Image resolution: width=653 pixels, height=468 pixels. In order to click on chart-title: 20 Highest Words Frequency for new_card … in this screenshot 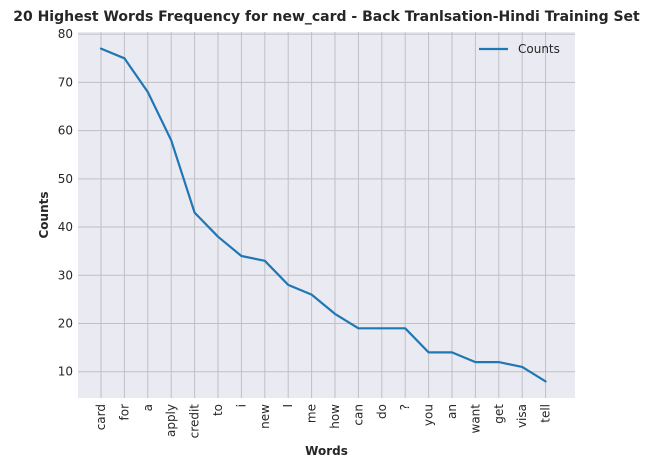, I will do `click(326, 17)`.